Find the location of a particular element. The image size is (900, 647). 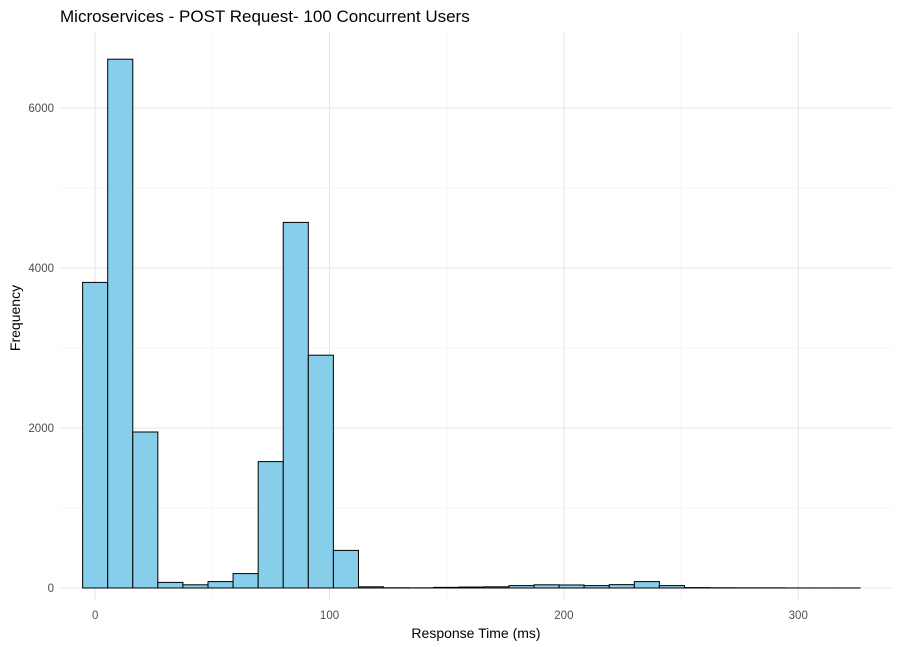

x-axis-title: Response Time (ms) is located at coordinates (475, 633).